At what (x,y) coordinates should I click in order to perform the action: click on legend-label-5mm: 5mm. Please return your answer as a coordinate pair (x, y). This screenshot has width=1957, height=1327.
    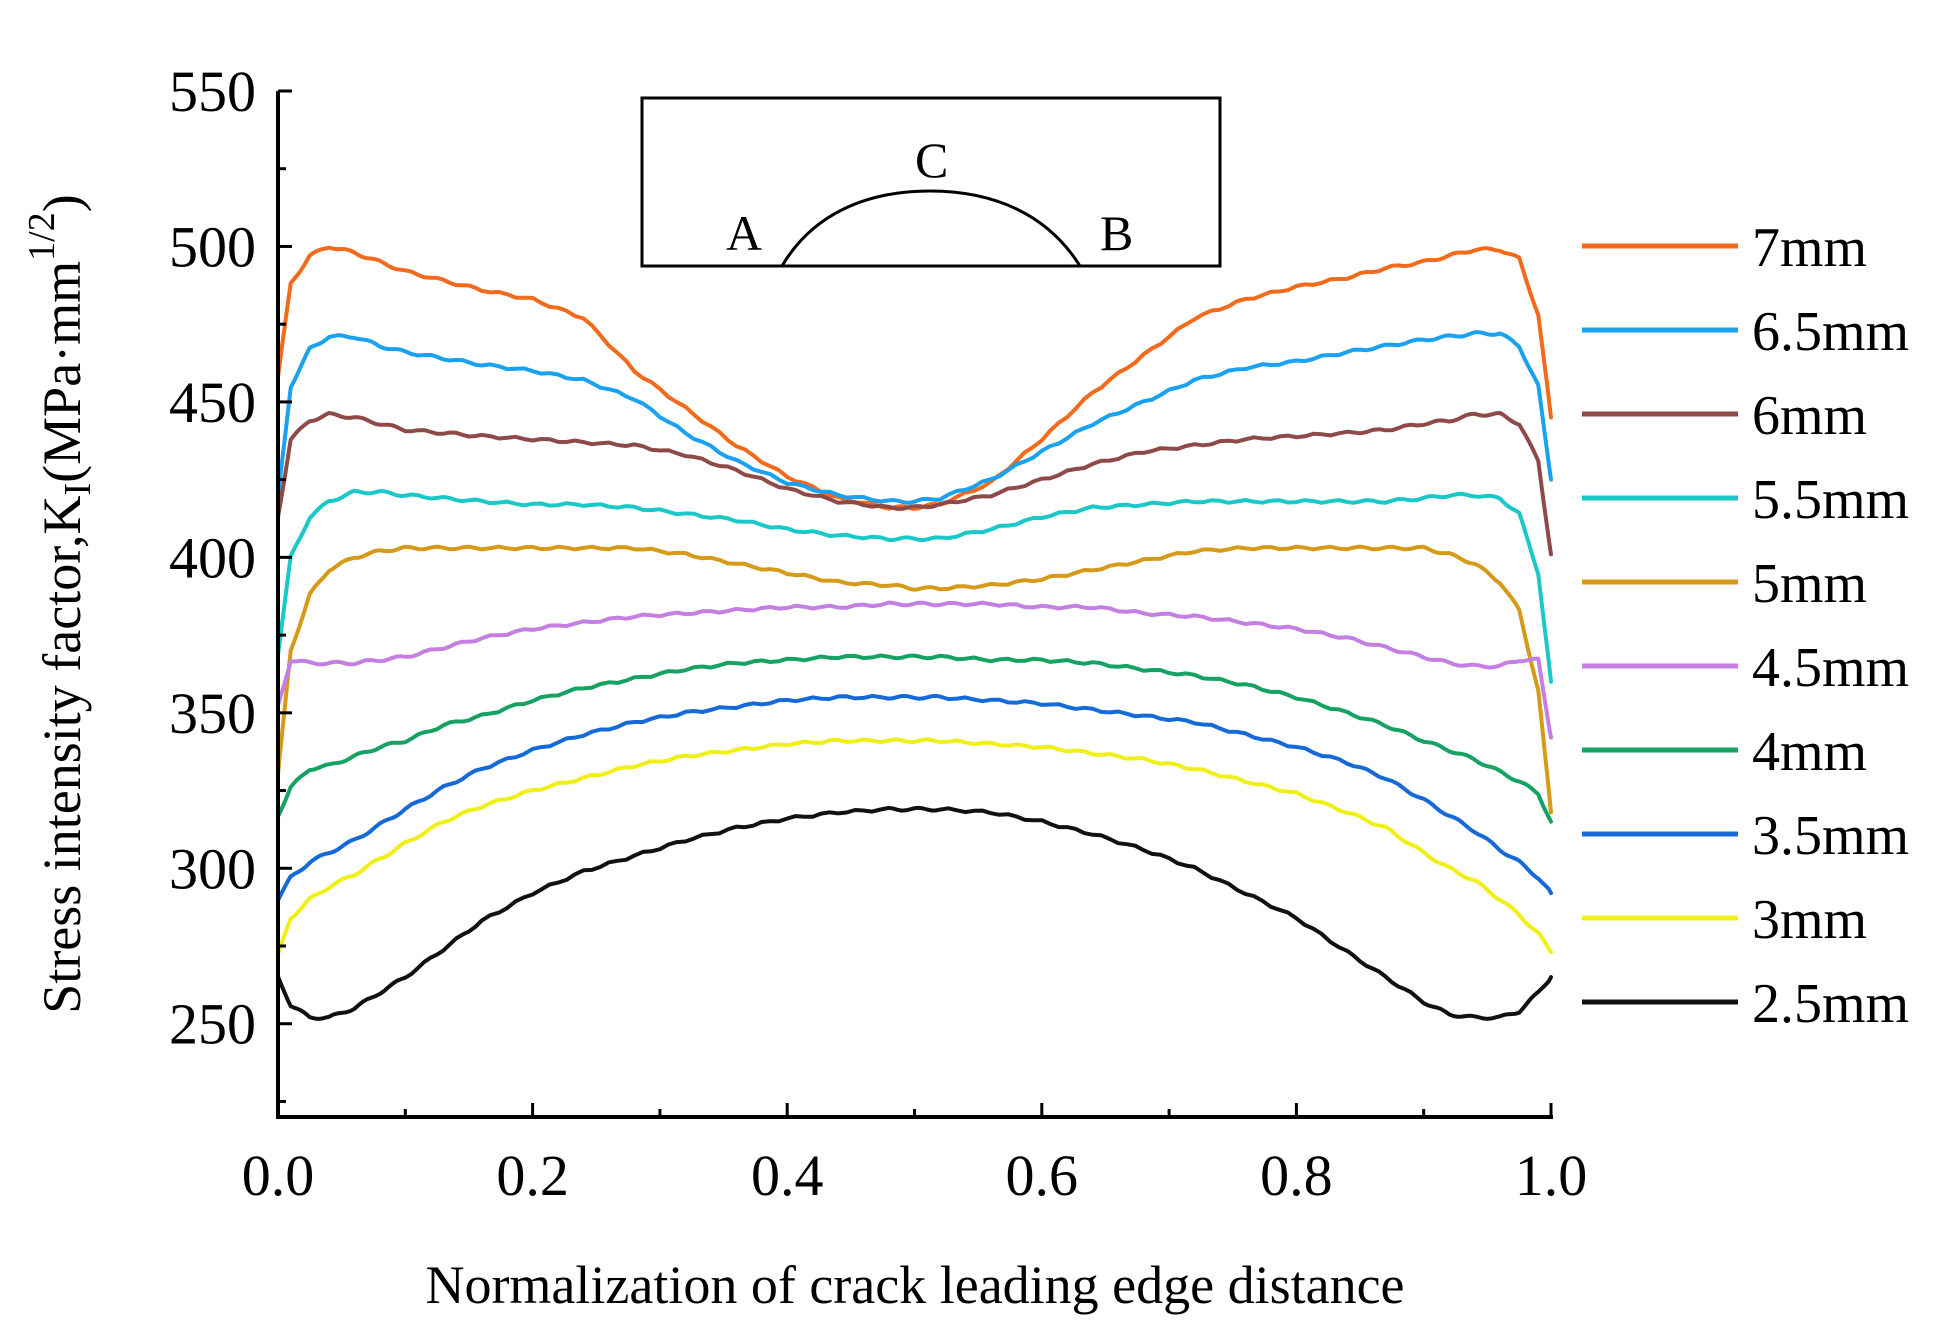
    Looking at the image, I should click on (1809, 584).